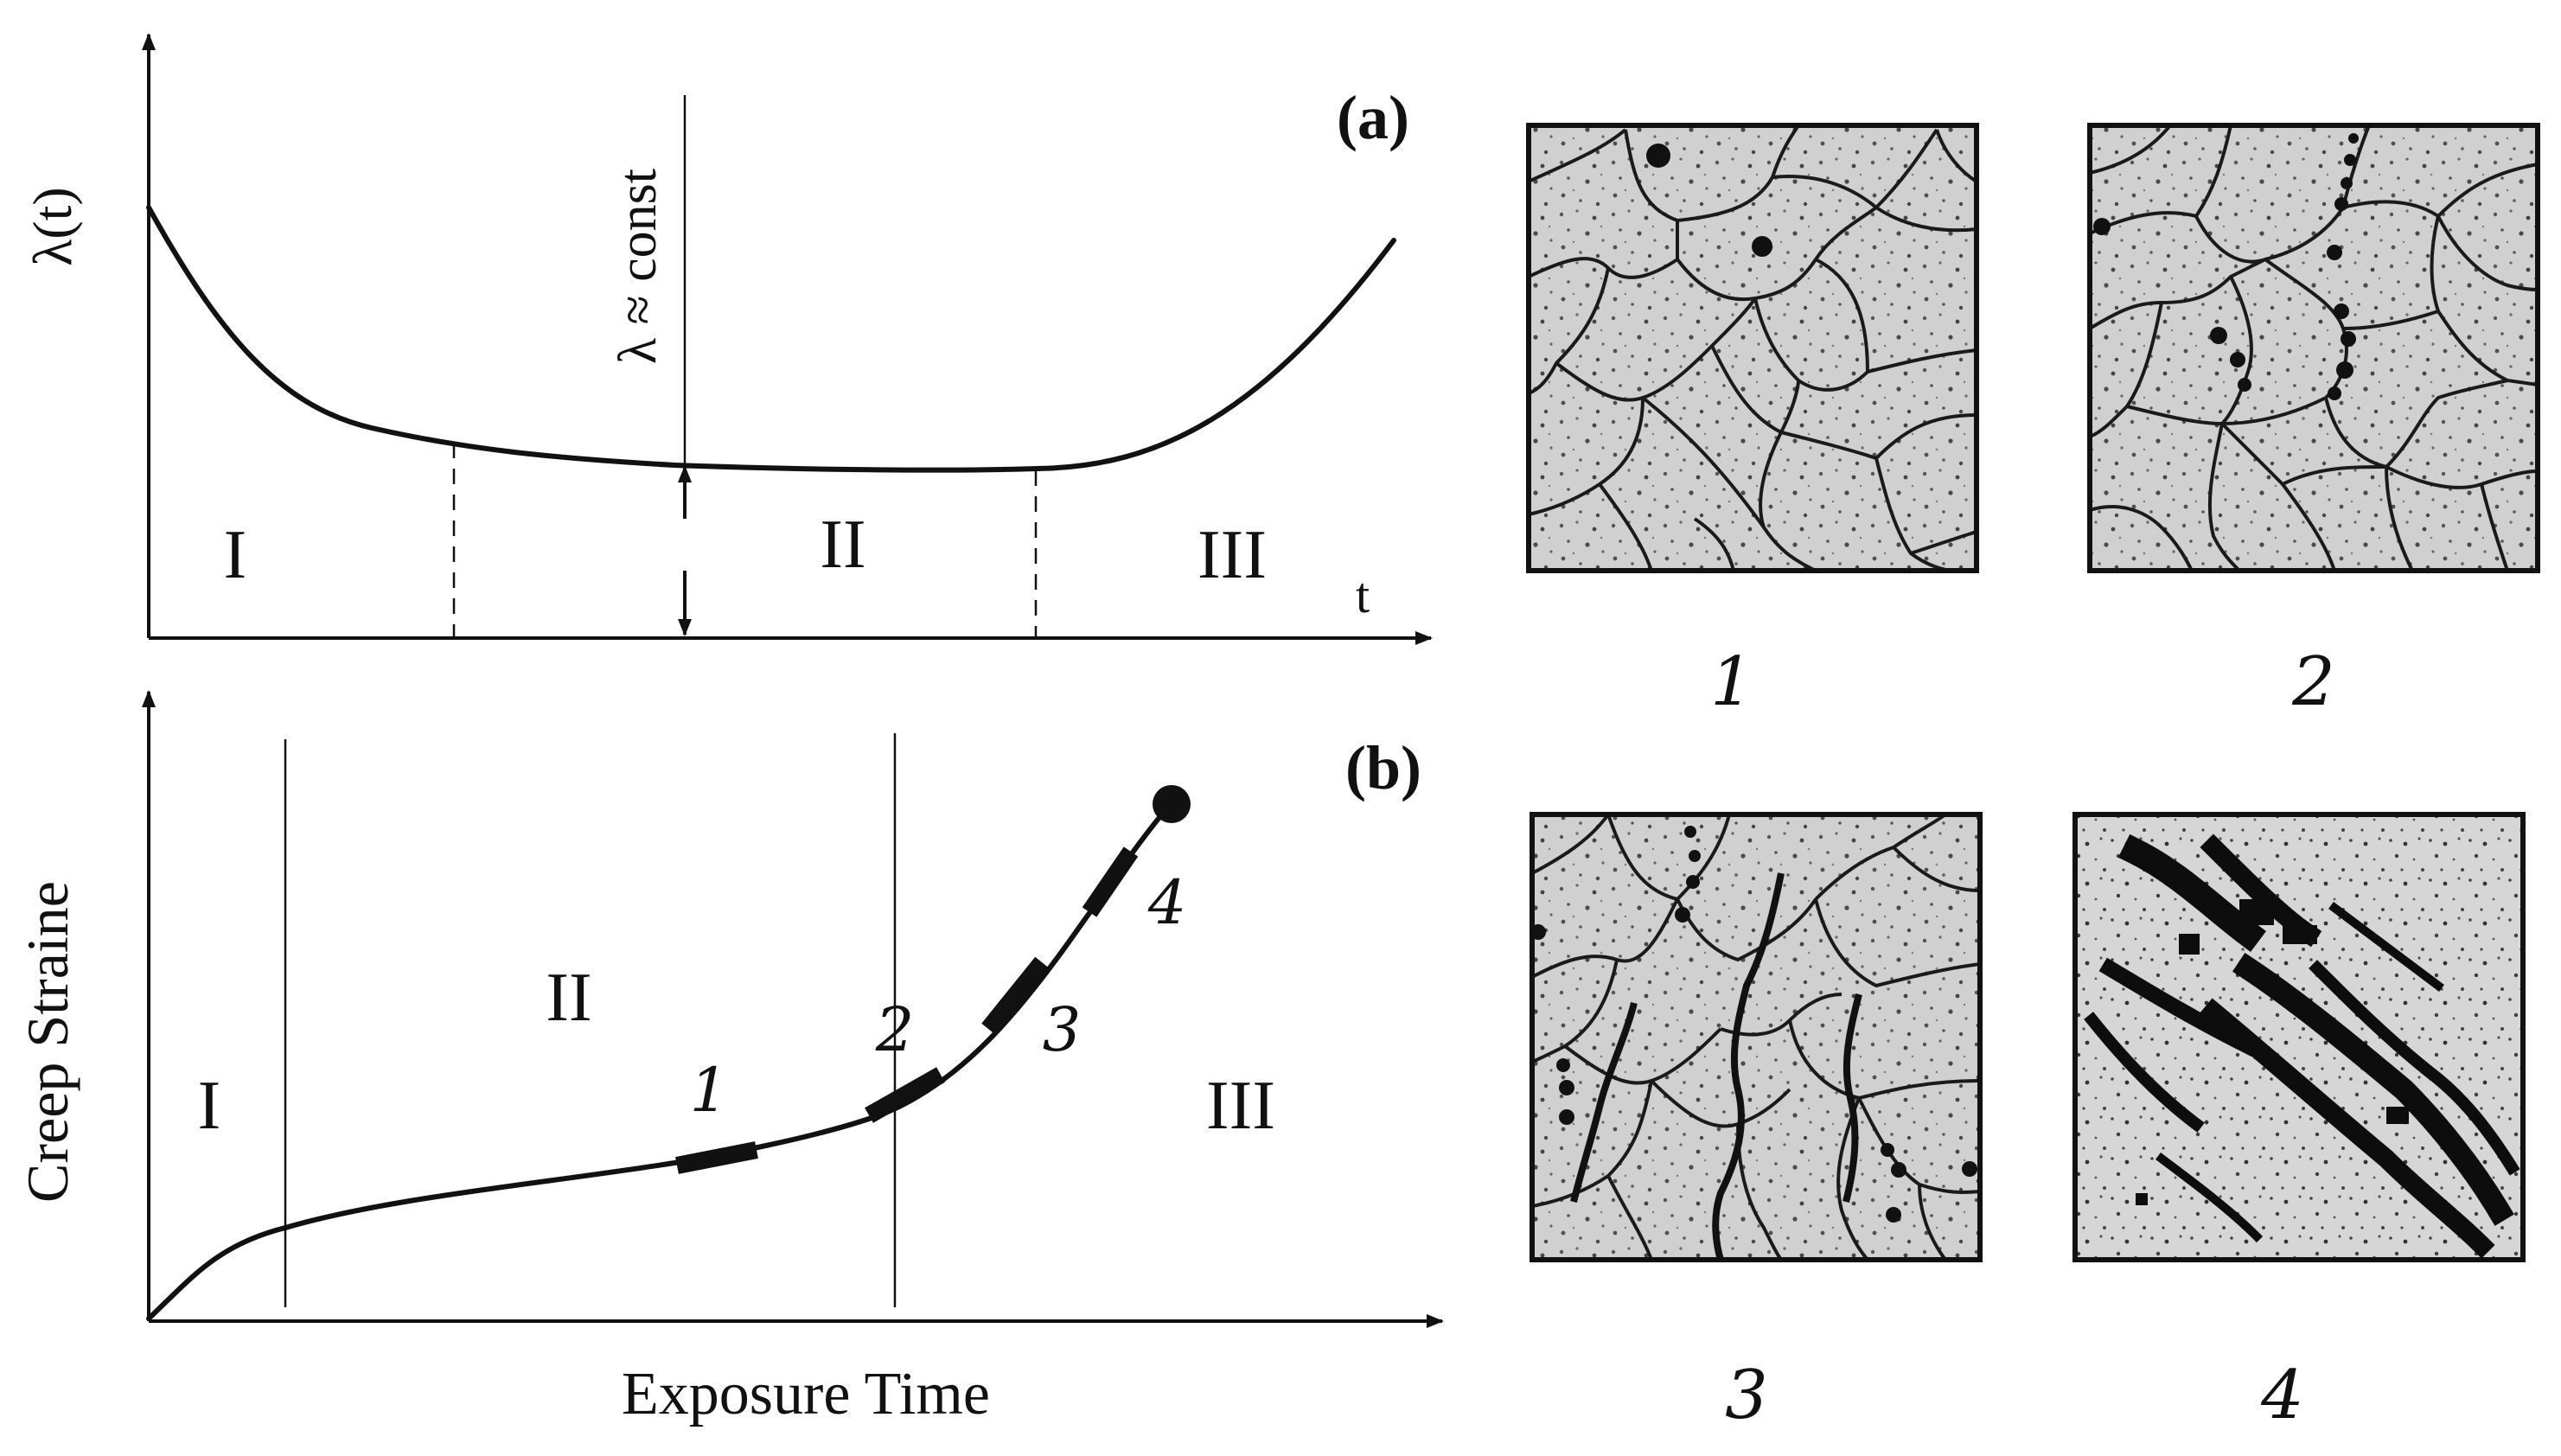 This screenshot has height=1456, width=2561. I want to click on micrograph-3-background, so click(1756, 1037).